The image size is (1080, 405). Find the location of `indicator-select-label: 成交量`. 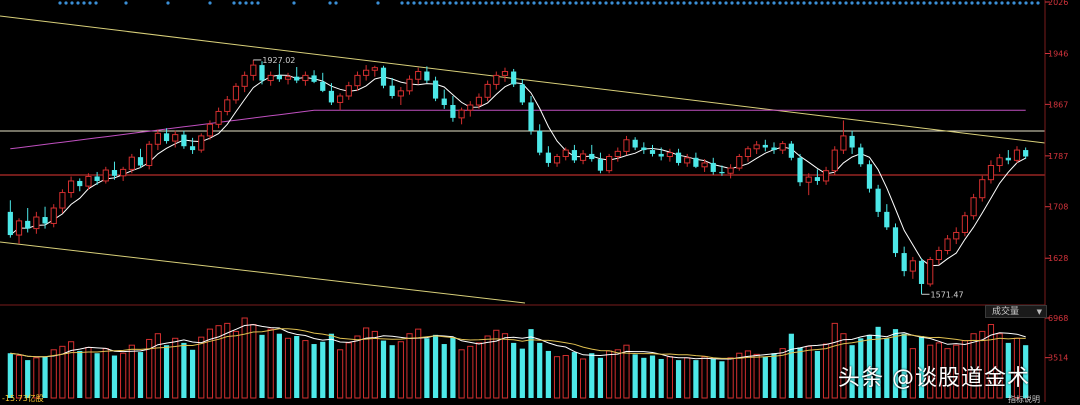

indicator-select-label: 成交量 is located at coordinates (1006, 312).